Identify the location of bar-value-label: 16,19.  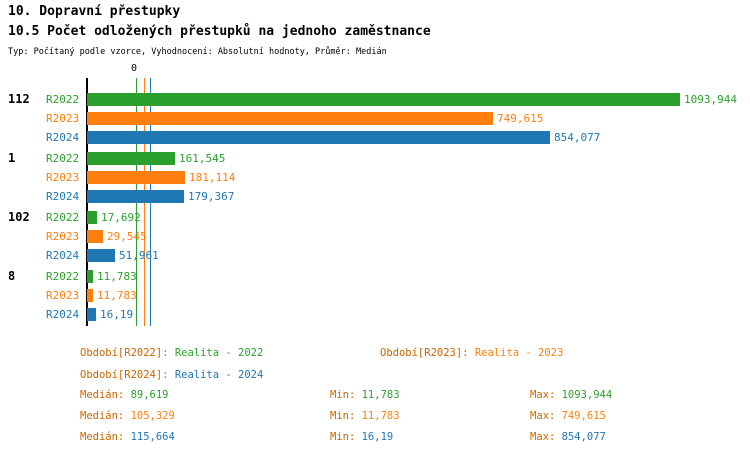
(117, 314).